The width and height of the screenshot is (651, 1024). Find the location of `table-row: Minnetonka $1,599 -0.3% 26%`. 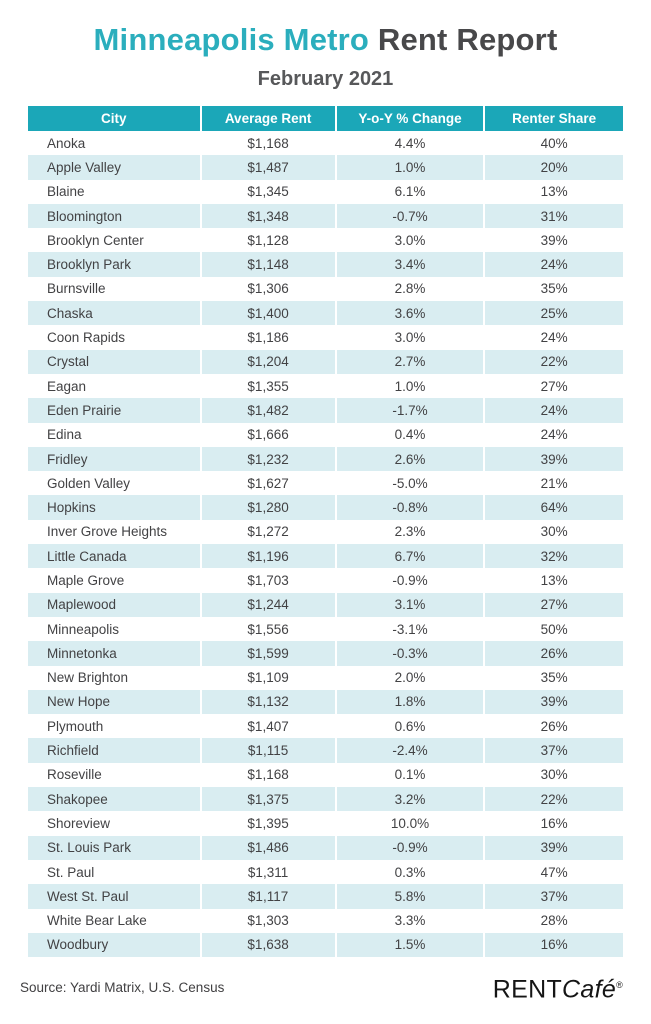

table-row: Minnetonka $1,599 -0.3% 26% is located at coordinates (325, 653).